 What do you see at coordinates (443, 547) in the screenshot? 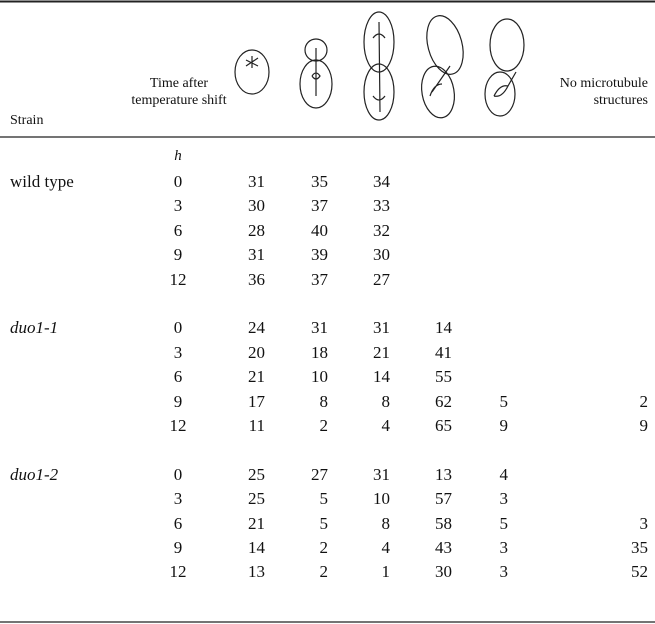
I see `count-cell: 43` at bounding box center [443, 547].